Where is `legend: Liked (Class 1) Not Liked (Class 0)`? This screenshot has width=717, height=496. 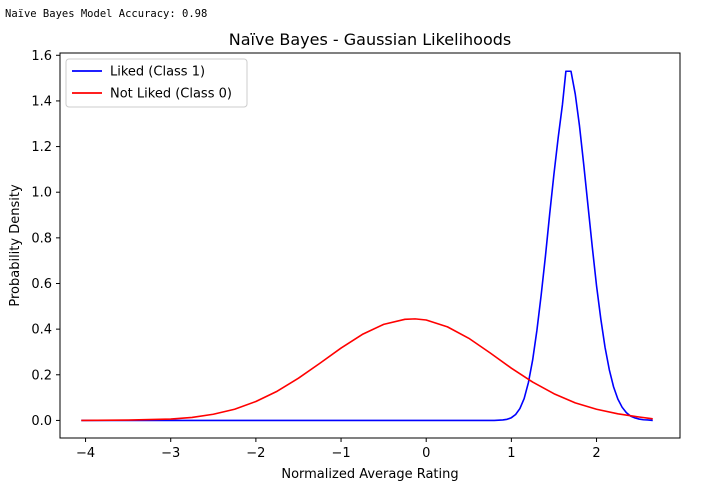
legend: Liked (Class 1) Not Liked (Class 0) is located at coordinates (156, 83).